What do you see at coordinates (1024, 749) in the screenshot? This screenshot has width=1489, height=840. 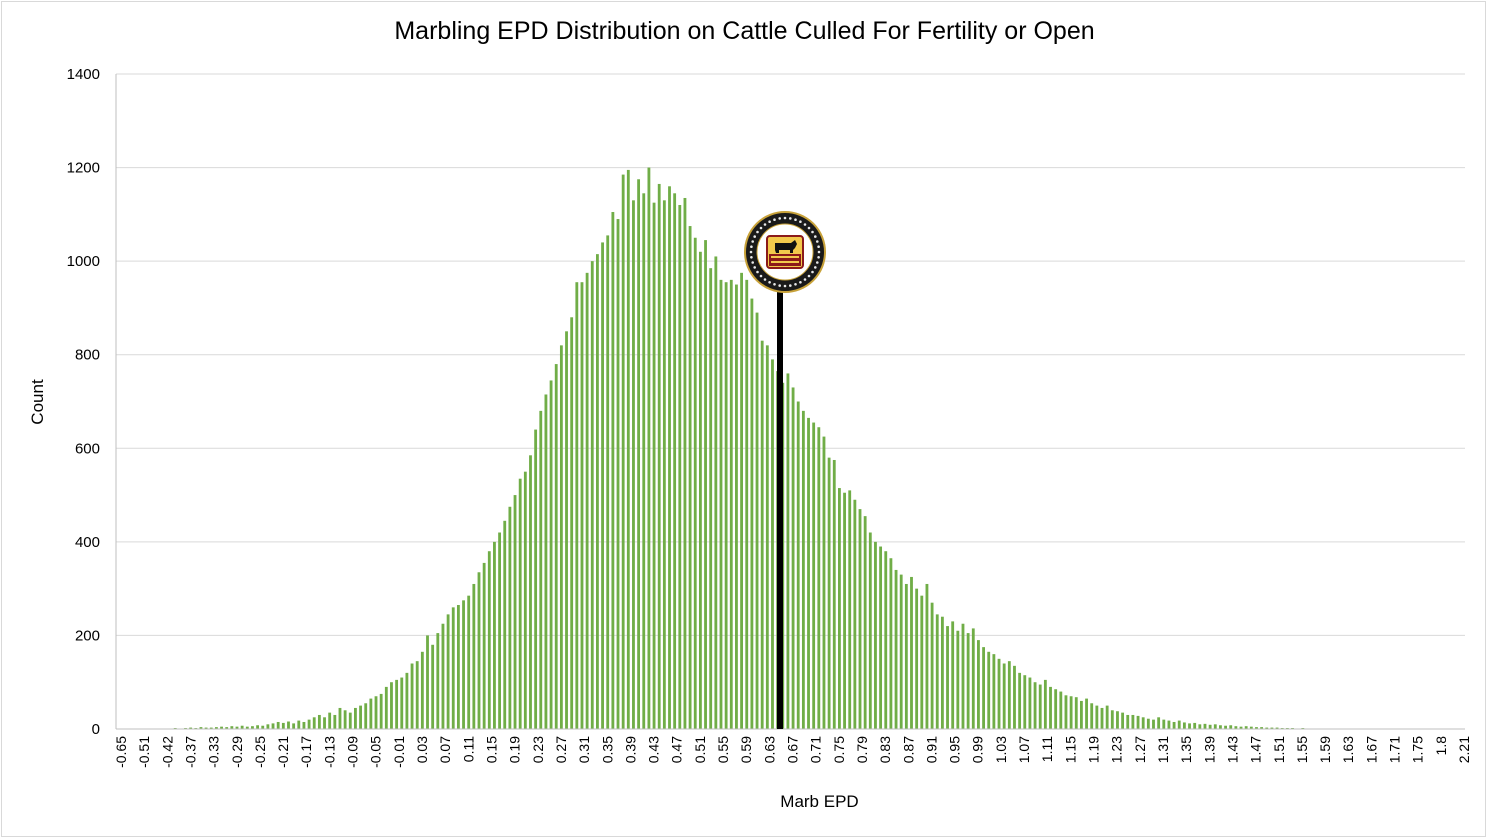 I see `x-tick-label: 1.07` at bounding box center [1024, 749].